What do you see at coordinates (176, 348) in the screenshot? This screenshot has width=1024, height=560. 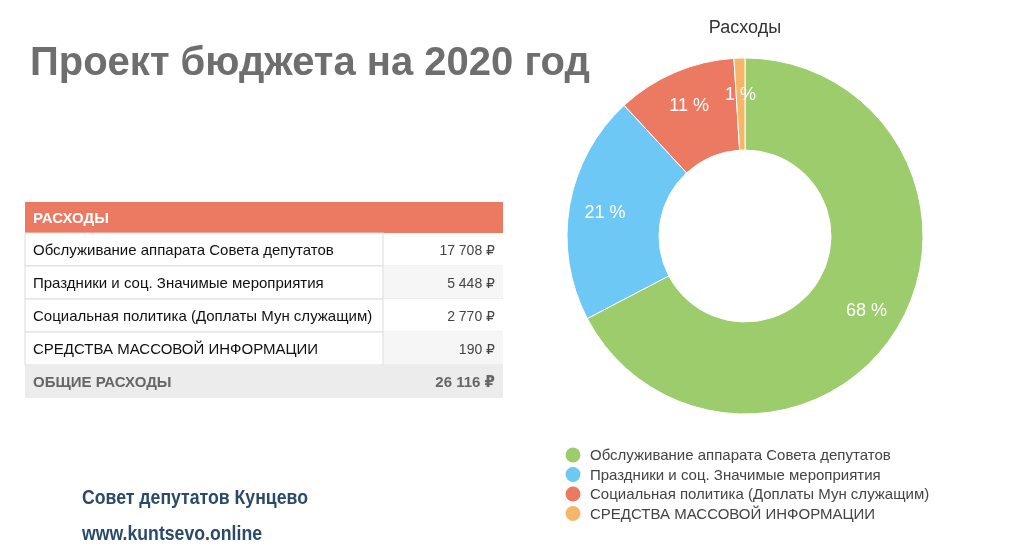 I see `category-label: СРЕДСТВА МАССОВОЙ ИНФОРМАЦИИ` at bounding box center [176, 348].